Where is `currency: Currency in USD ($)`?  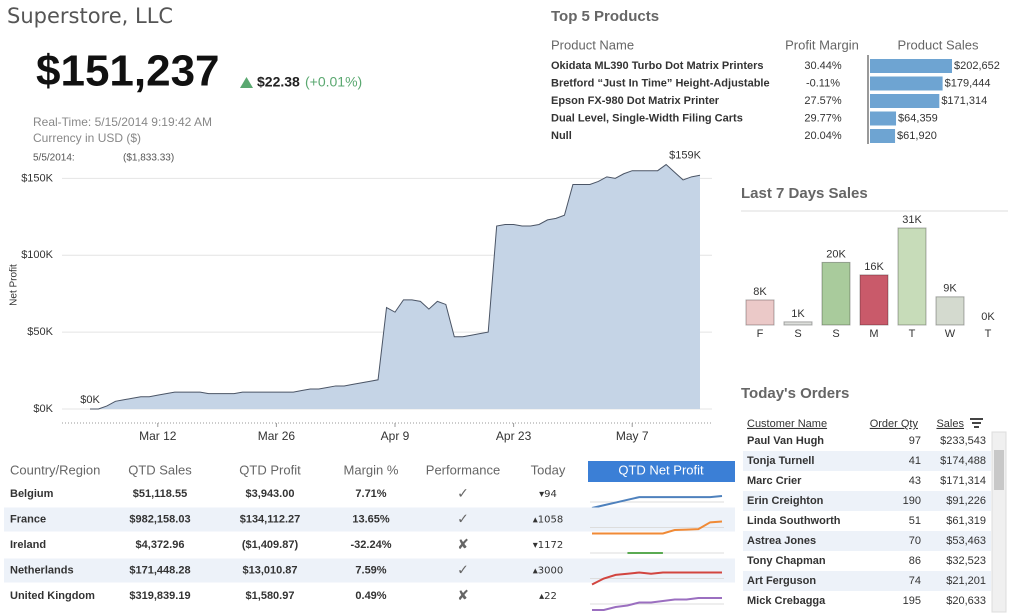 currency: Currency in USD ($) is located at coordinates (87, 138).